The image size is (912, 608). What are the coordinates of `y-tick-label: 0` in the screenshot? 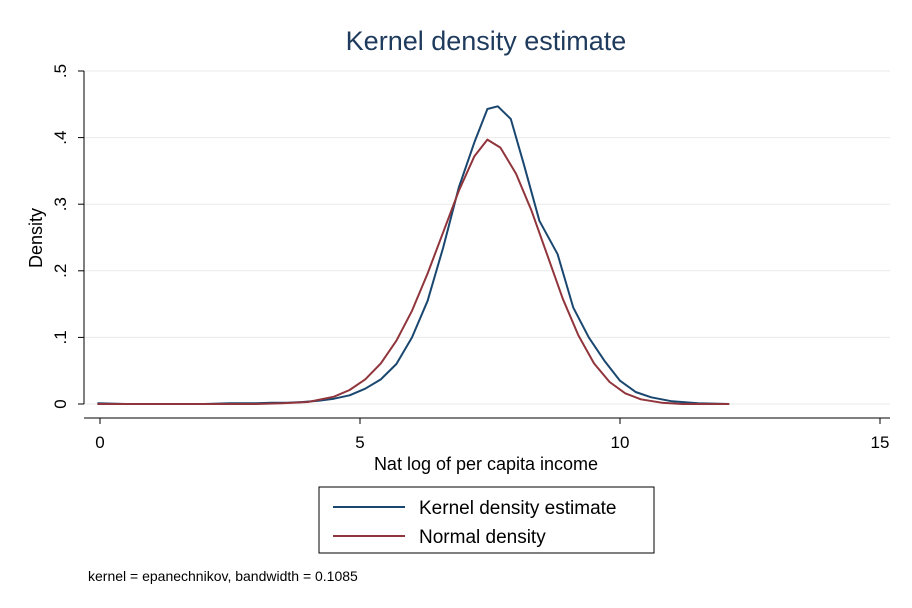 It's located at (60, 403).